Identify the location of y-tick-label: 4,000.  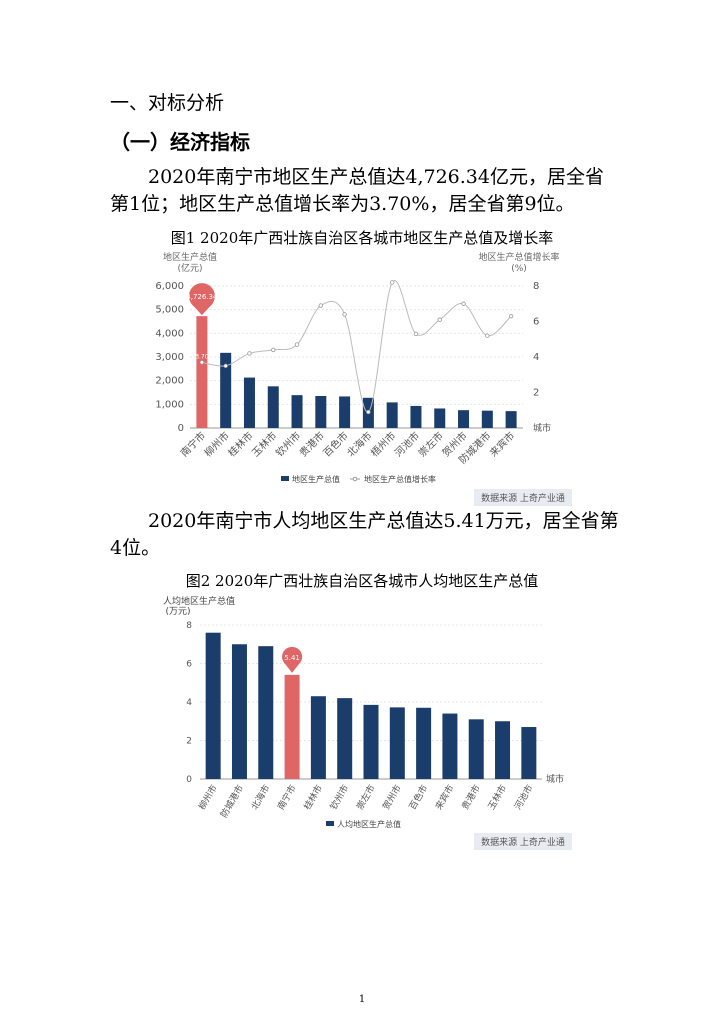
(169, 333).